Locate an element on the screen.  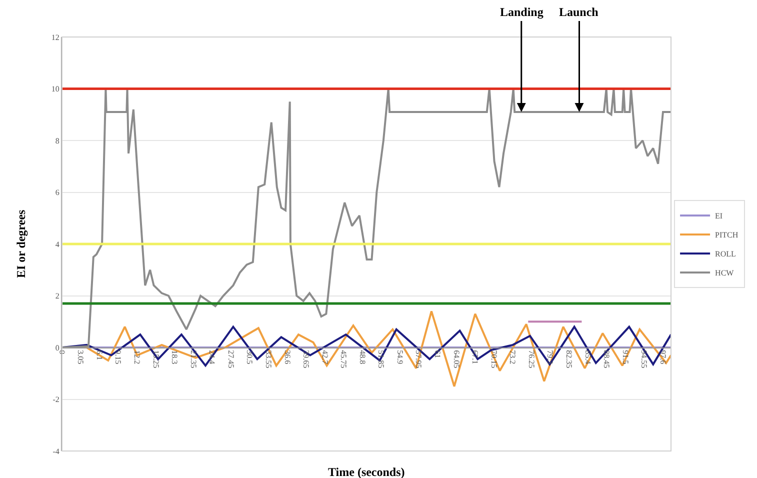
x-tick-label: 27.45 is located at coordinates (231, 359).